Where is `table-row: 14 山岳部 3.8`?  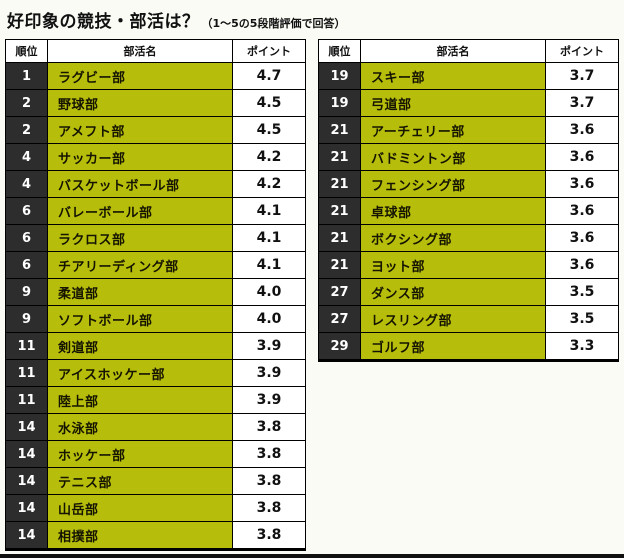
table-row: 14 山岳部 3.8 is located at coordinates (155, 508).